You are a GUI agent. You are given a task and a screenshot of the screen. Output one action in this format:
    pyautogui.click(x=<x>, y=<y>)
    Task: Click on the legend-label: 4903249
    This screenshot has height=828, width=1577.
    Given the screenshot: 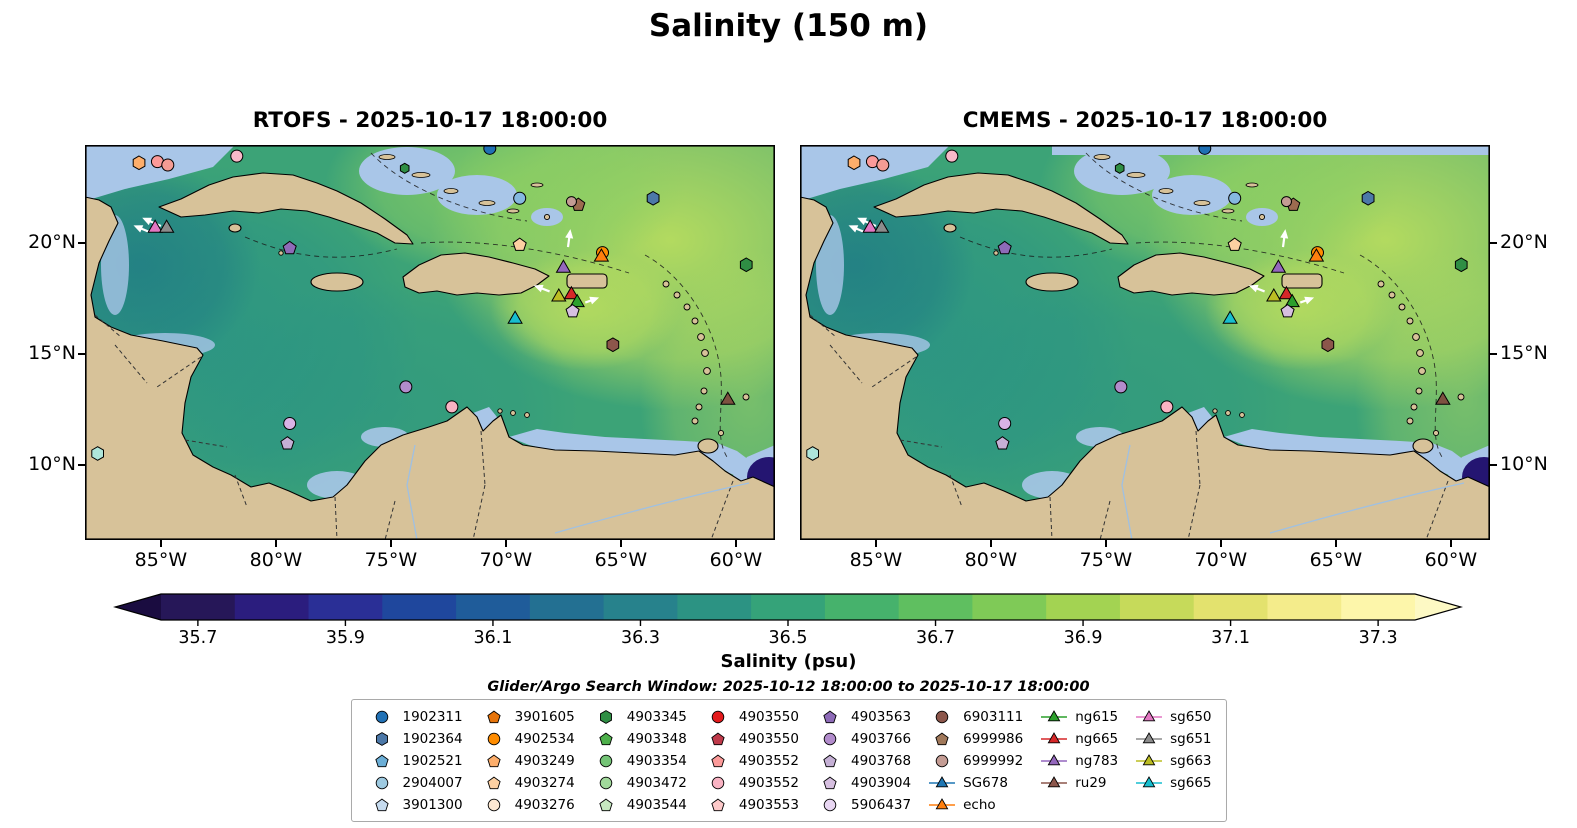 What is the action you would take?
    pyautogui.click(x=544, y=760)
    